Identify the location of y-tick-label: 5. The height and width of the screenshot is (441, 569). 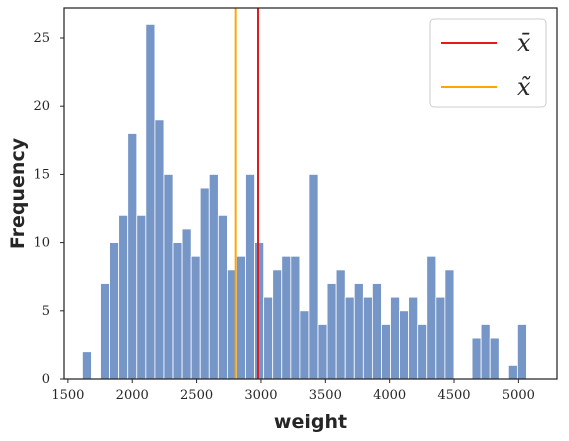
(46, 311).